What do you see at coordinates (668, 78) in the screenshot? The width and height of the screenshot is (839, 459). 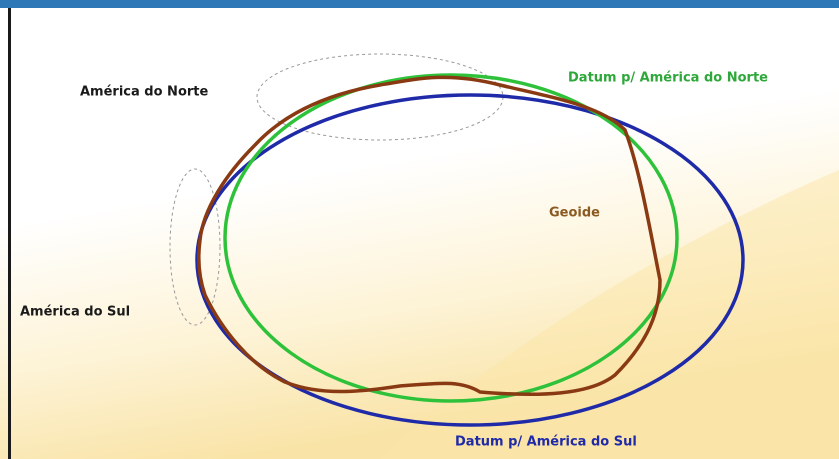 I see `datum-north-label: Datum p/ América do Norte` at bounding box center [668, 78].